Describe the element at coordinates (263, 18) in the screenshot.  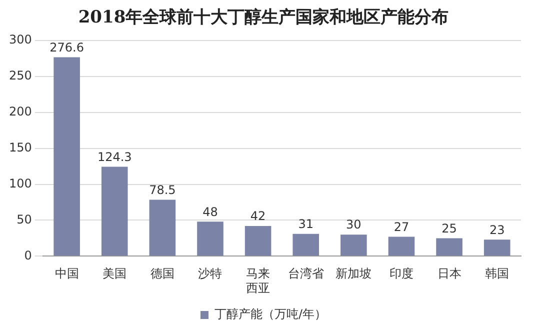
I see `chart-title: 2018年全球前十大丁醇生产国家和地区产能分布` at that location.